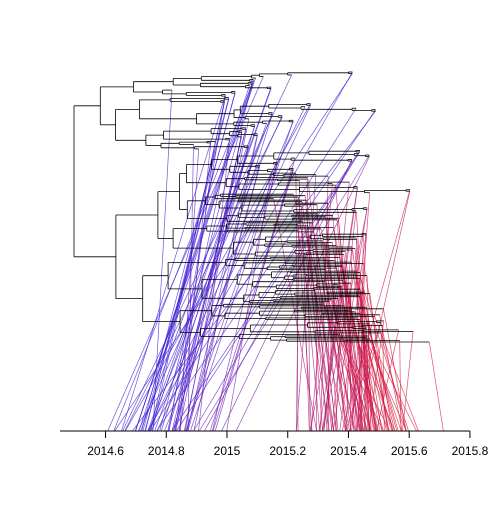 The image size is (504, 509). I want to click on x-axis: 2014.6 2014.8 2015 2015.2 2015.4 2015.6 2015.8, so click(274, 444).